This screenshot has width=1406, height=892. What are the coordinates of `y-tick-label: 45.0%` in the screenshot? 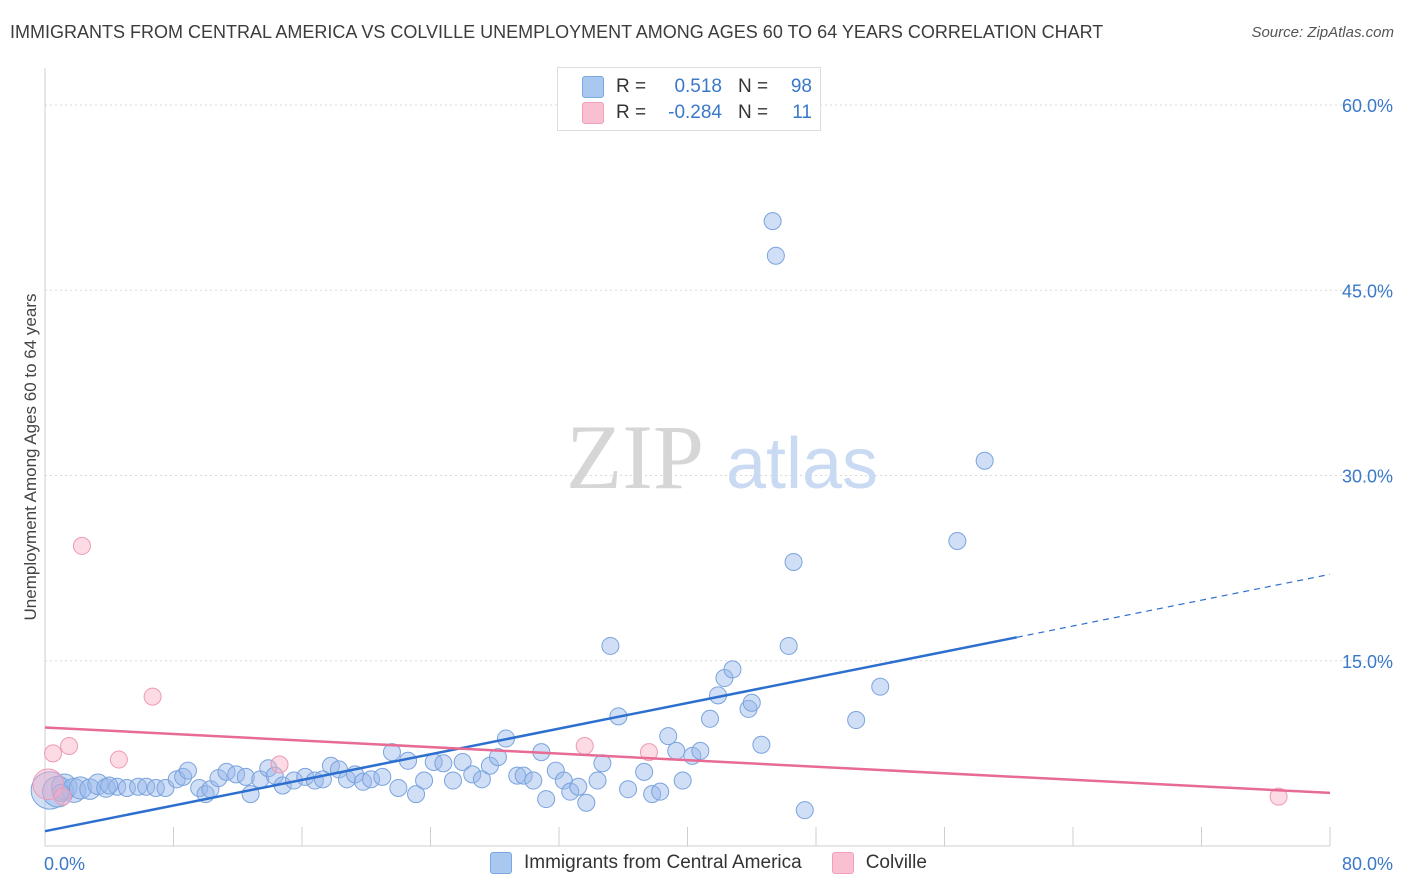 It's located at (1367, 291).